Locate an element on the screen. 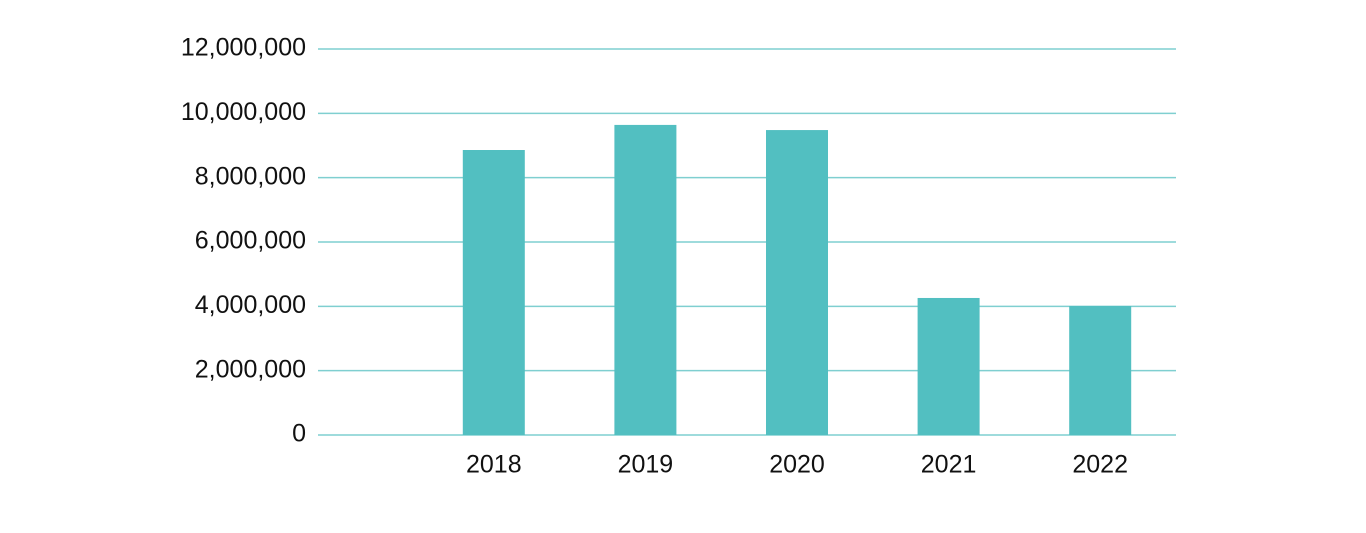  y-tick-label: 0 is located at coordinates (299, 434).